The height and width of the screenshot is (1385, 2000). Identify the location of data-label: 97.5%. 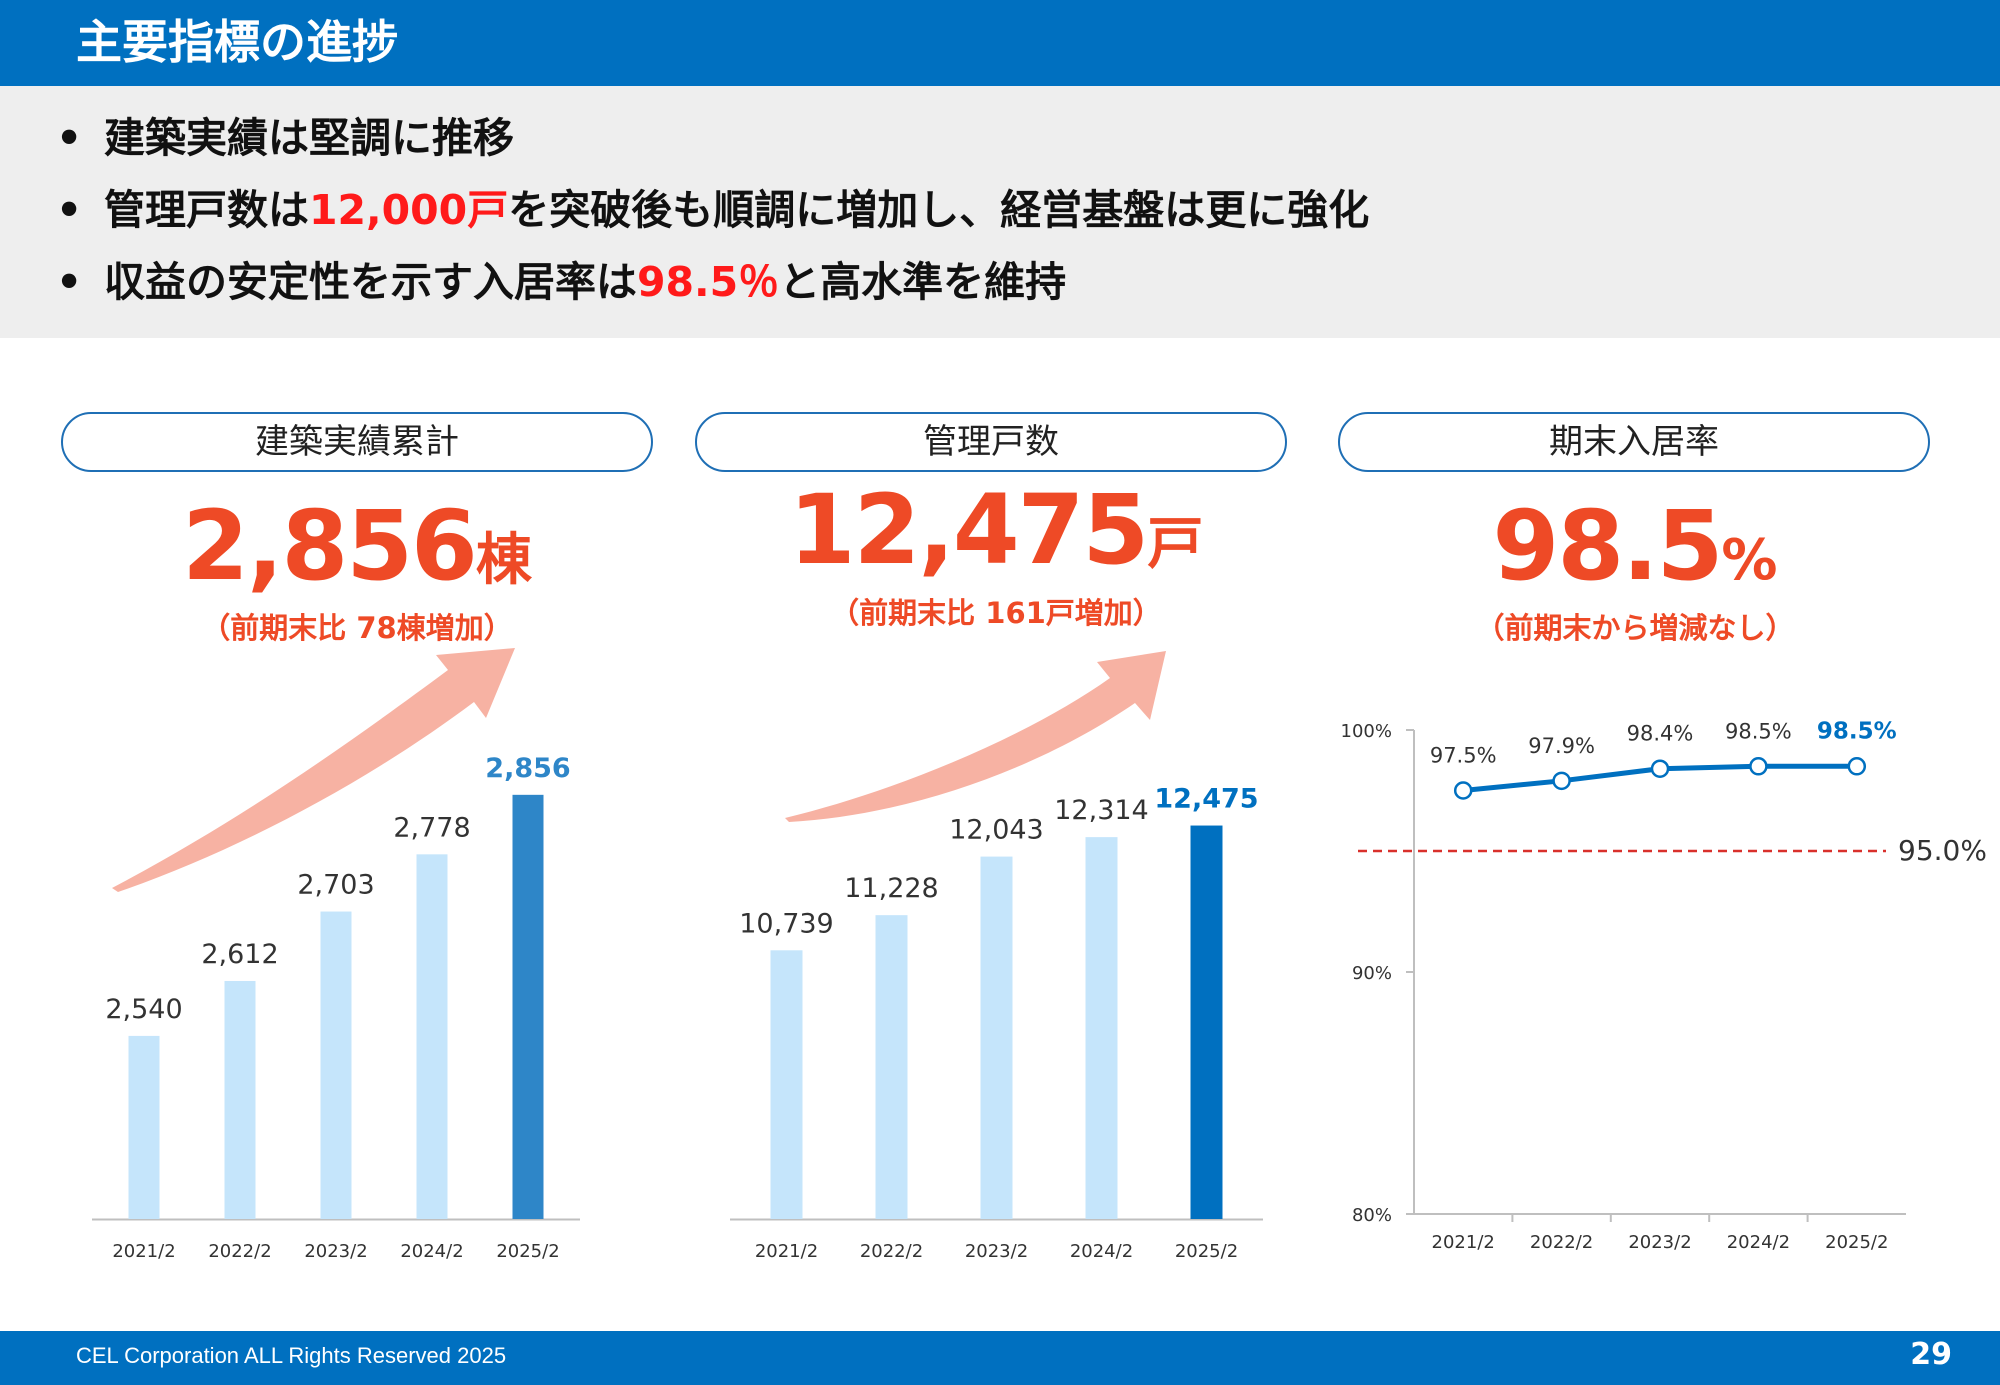
(1463, 756).